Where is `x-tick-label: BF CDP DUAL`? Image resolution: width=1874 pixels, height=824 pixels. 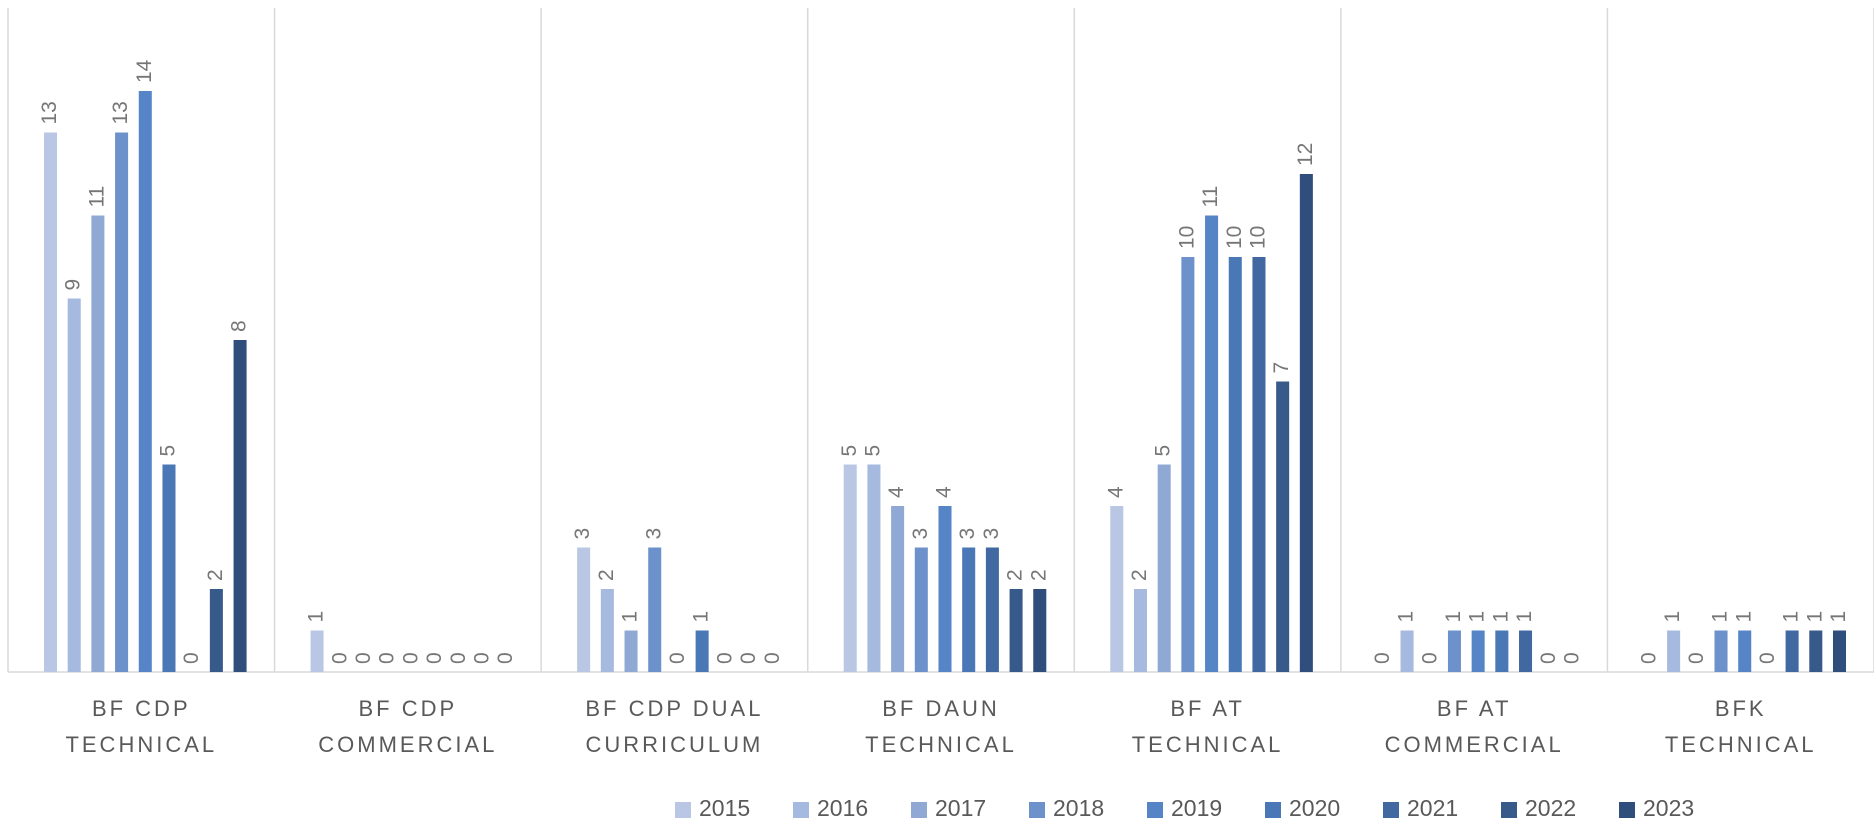 x-tick-label: BF CDP DUAL is located at coordinates (674, 708).